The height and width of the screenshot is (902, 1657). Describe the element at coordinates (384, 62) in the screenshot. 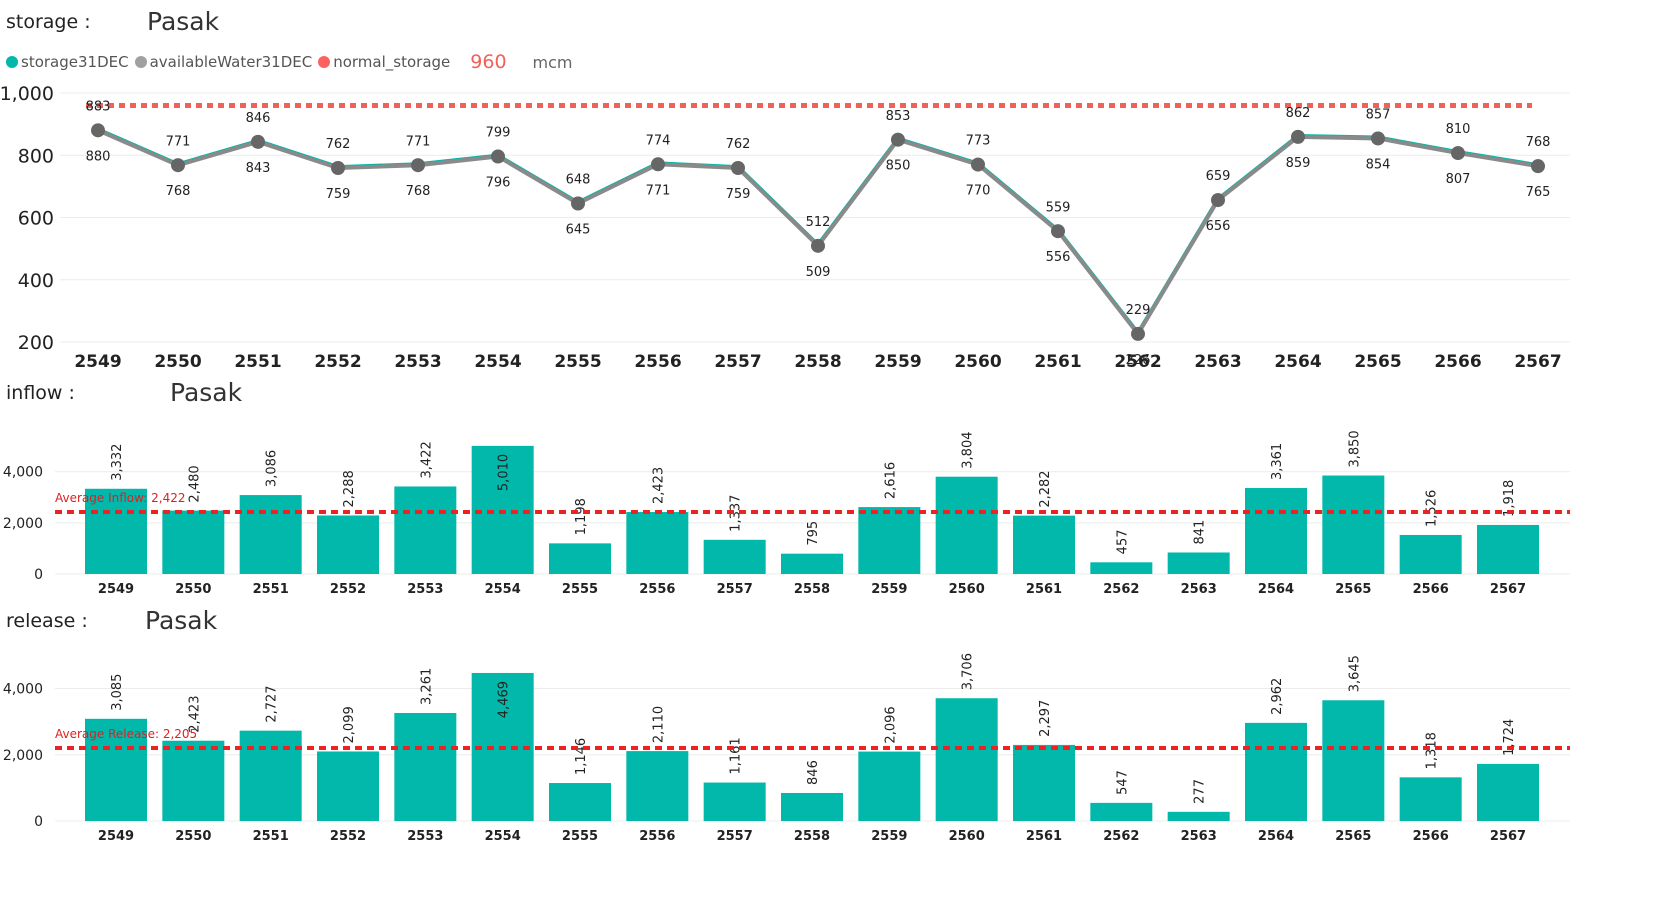

I see `legend-item-normal-storage: normal_storage` at that location.